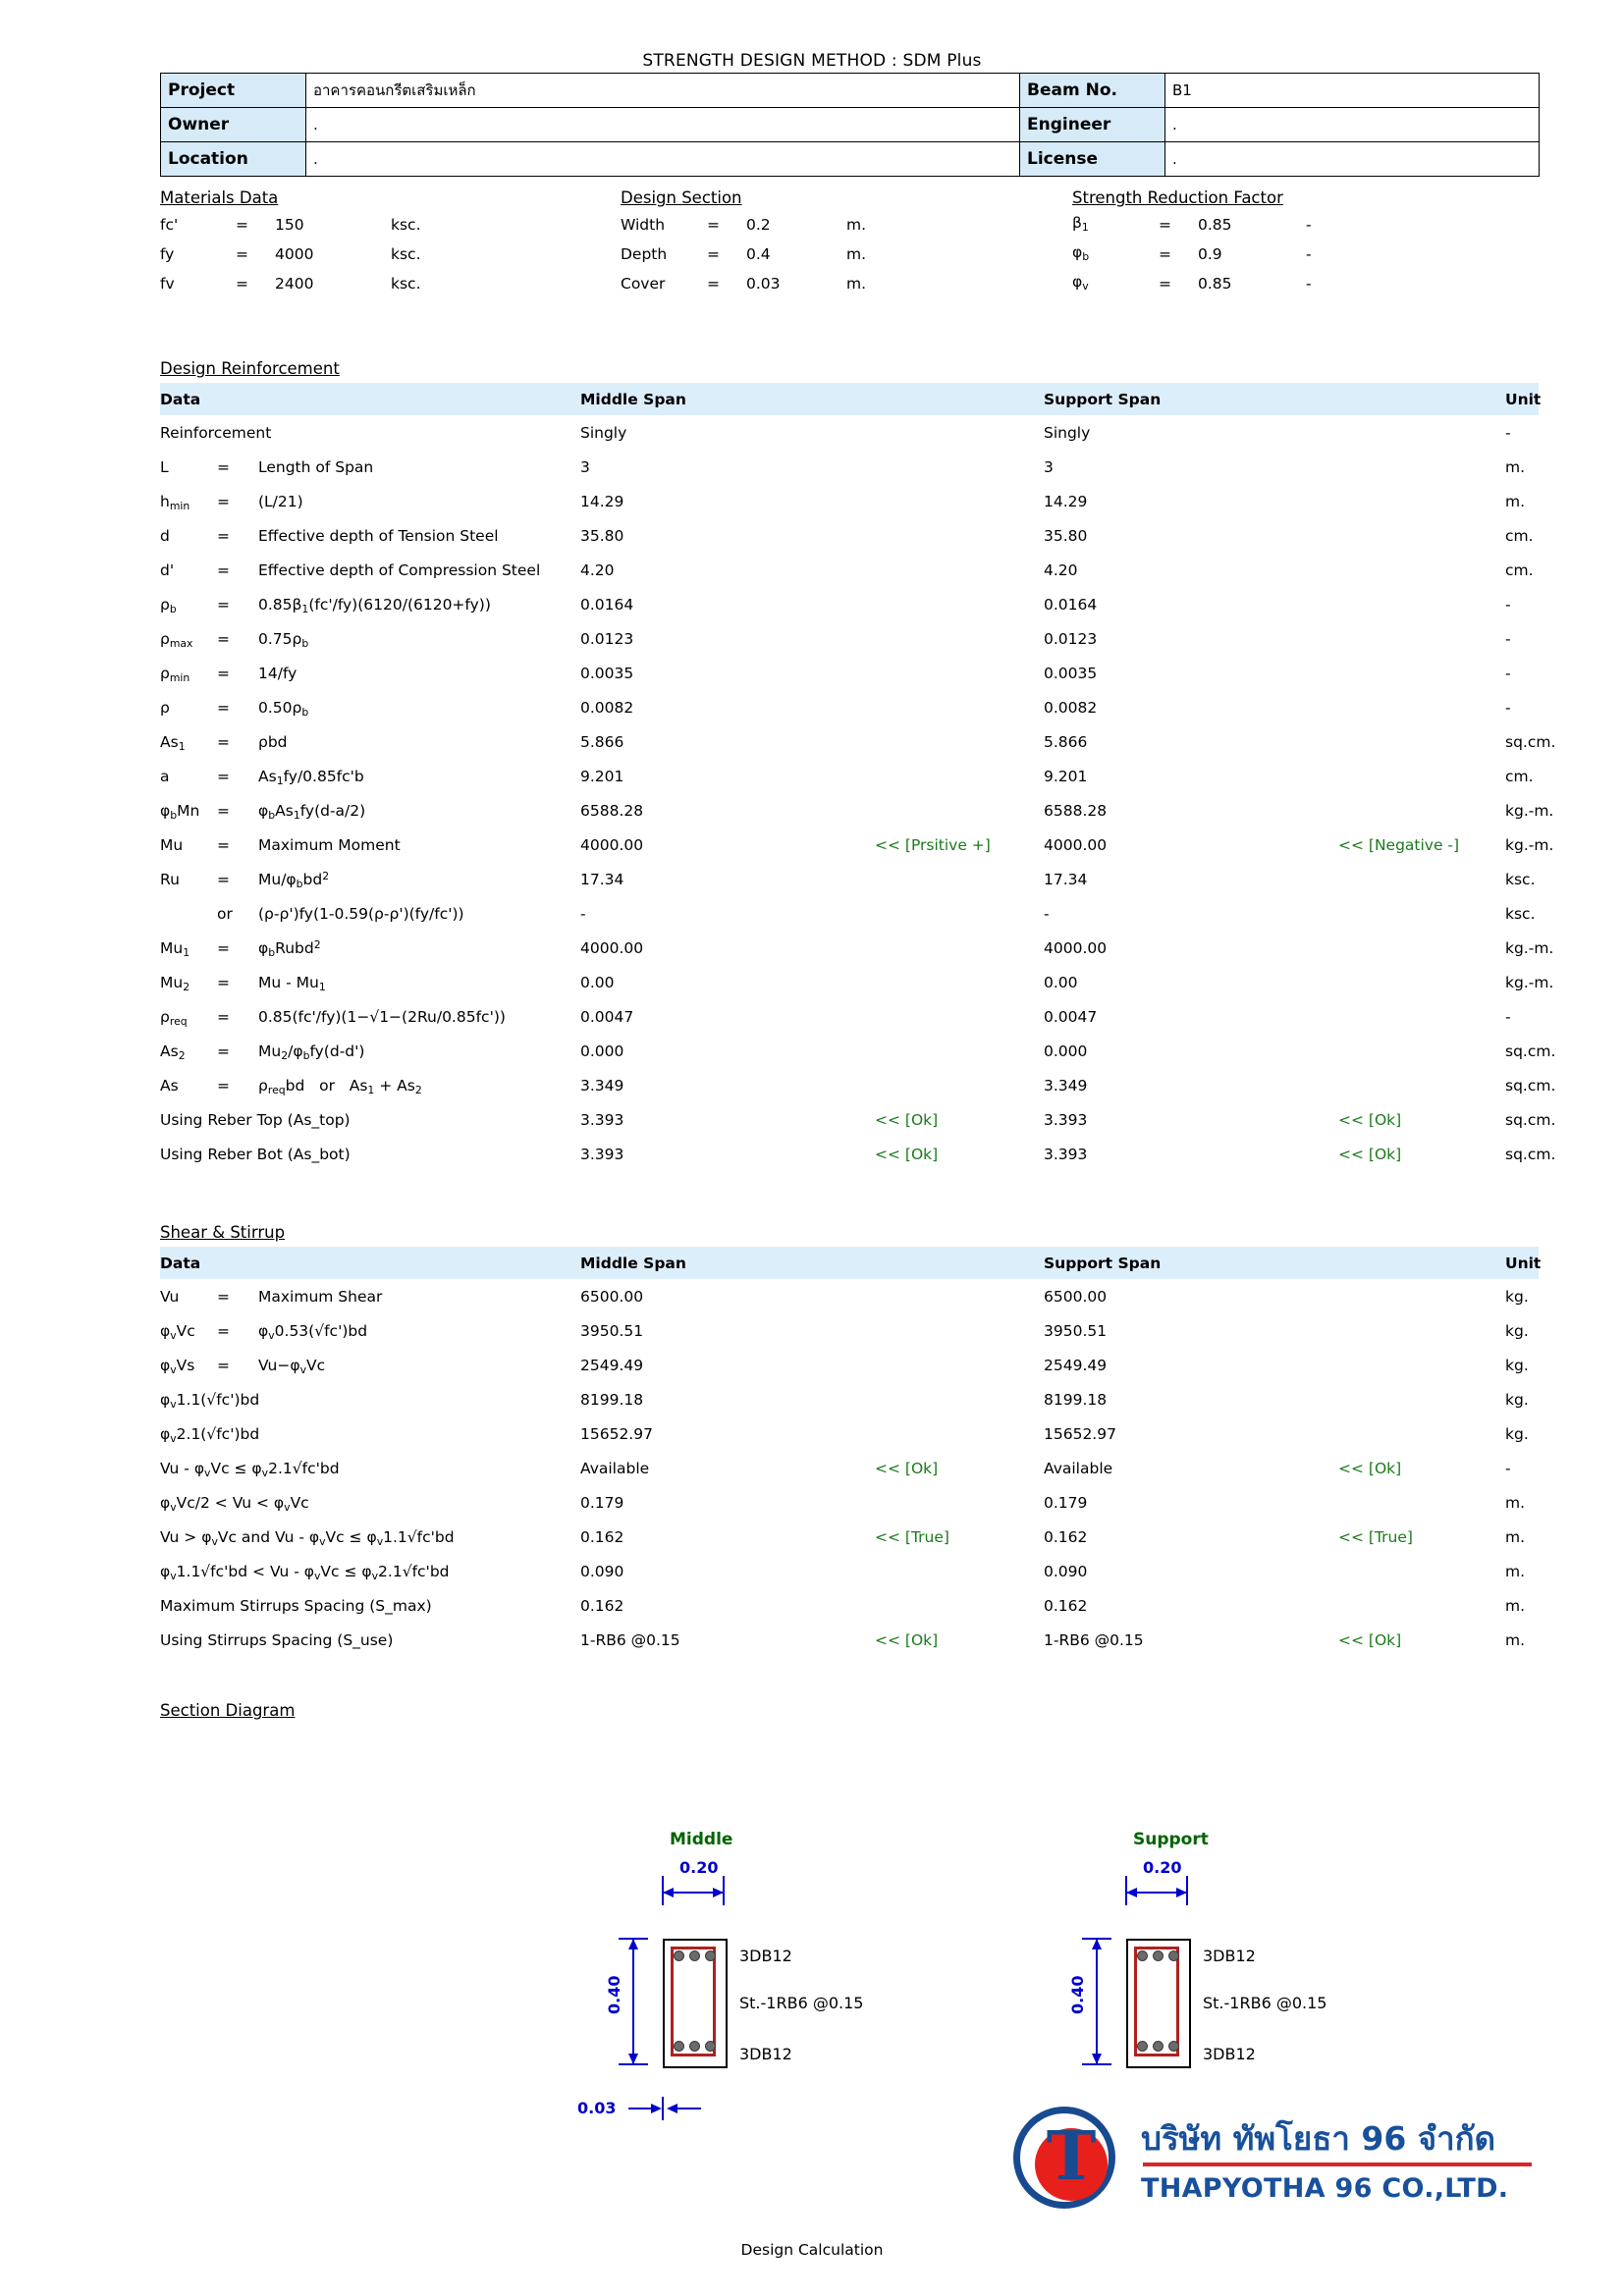  Describe the element at coordinates (663, 2108) in the screenshot. I see `cover-dim-tick` at that location.